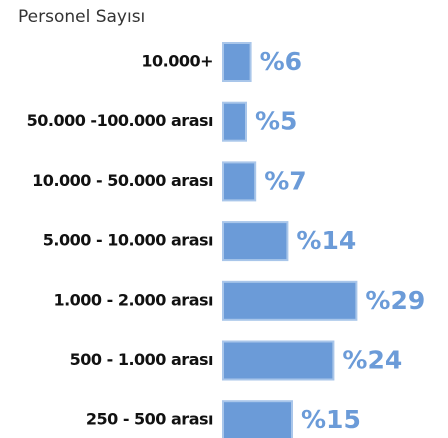 The width and height of the screenshot is (448, 438). What do you see at coordinates (326, 240) in the screenshot?
I see `value-label: %14` at bounding box center [326, 240].